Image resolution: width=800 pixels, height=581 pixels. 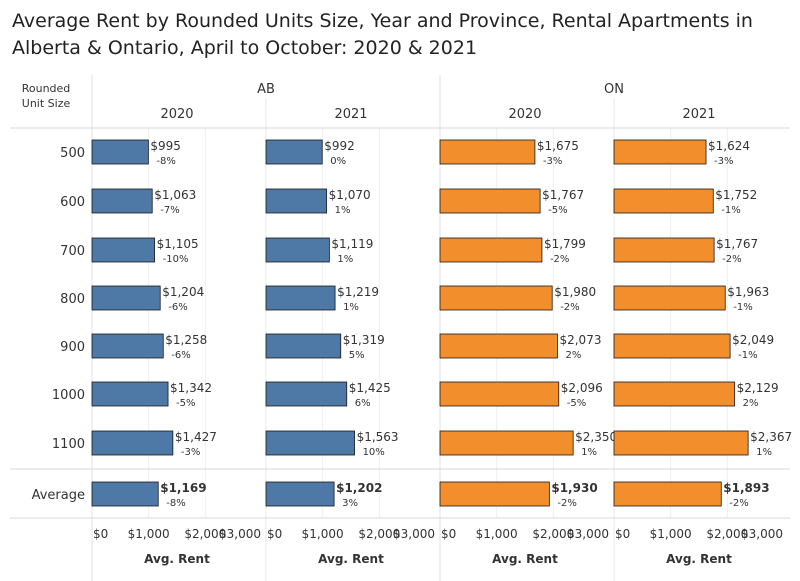 I want to click on value-label: $1,767, so click(x=737, y=244).